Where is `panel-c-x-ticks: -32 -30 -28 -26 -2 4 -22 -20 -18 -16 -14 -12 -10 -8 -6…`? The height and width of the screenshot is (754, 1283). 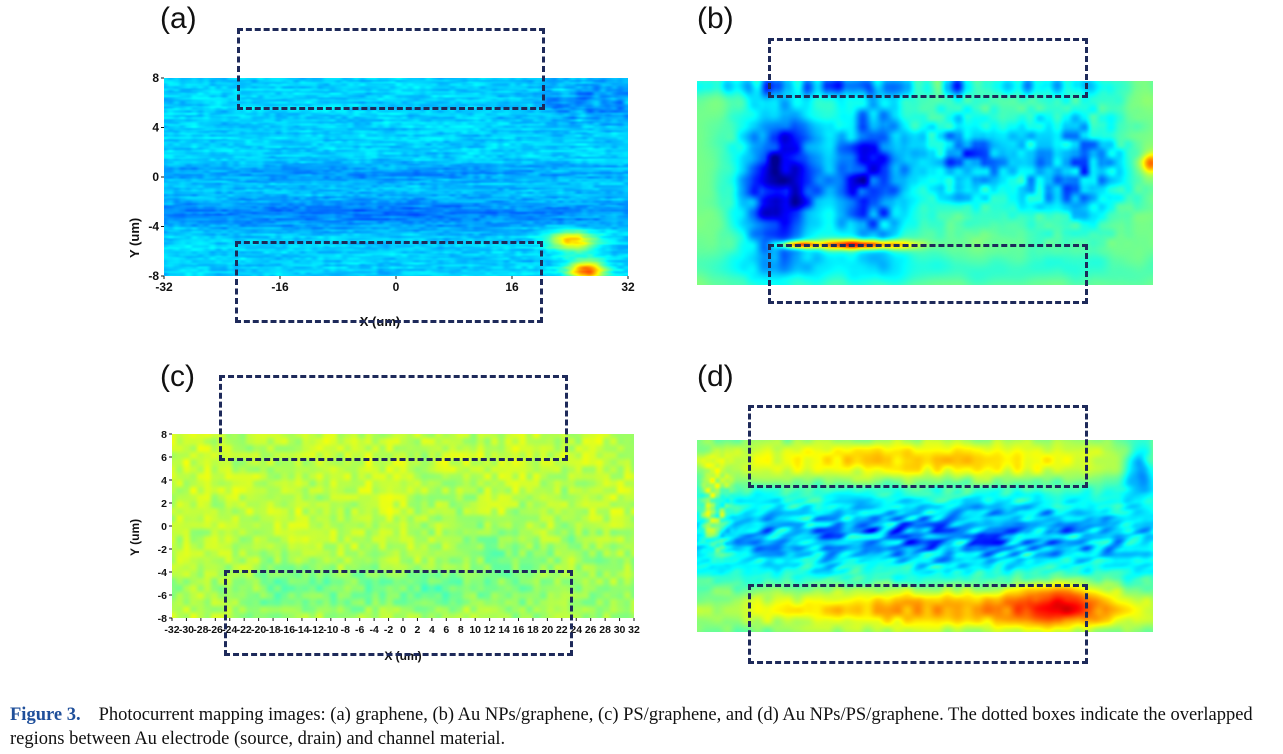
panel-c-x-ticks: -32 -30 -28 -26 -2 4 -22 -20 -18 -16 -14 -12 -10 -8 -6… is located at coordinates (402, 627).